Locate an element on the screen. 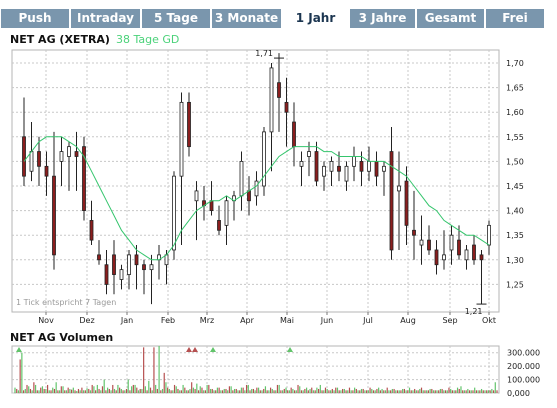 This screenshot has width=557, height=408. moving-average-label: 38 Tage GD is located at coordinates (147, 39).